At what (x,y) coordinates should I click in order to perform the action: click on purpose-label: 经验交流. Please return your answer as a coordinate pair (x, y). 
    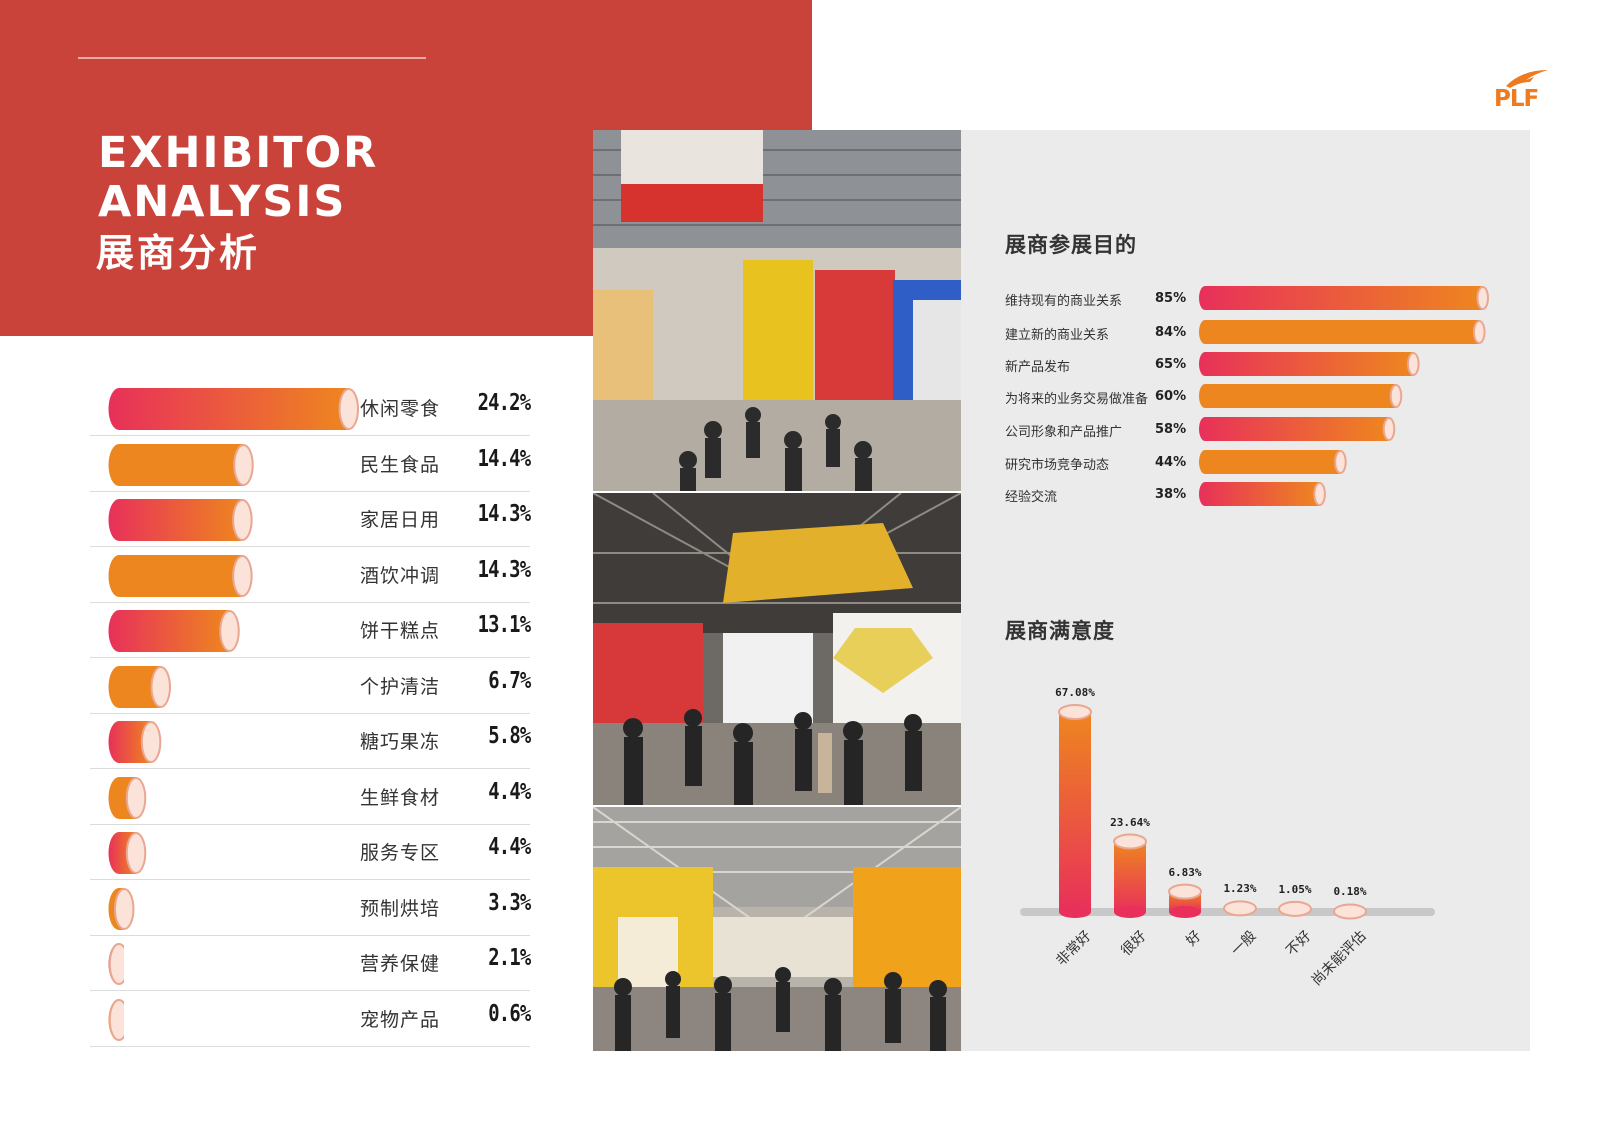
    Looking at the image, I should click on (1031, 497).